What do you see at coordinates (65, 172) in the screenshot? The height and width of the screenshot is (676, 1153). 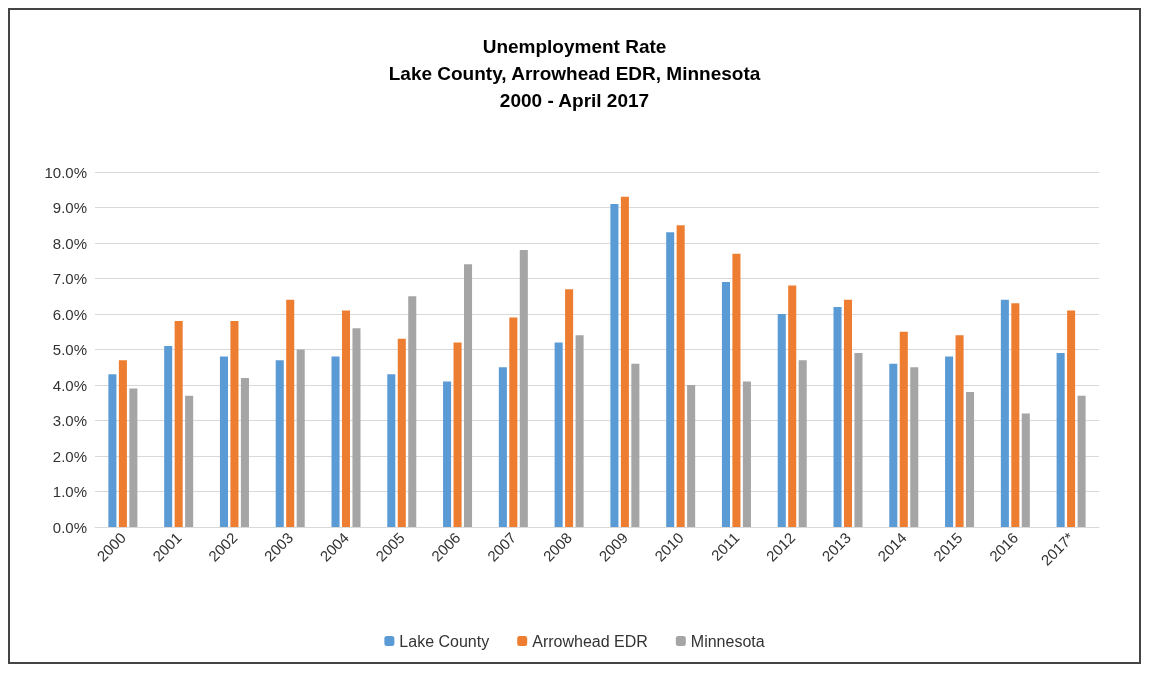 I see `y-tick-label: 10.0%` at bounding box center [65, 172].